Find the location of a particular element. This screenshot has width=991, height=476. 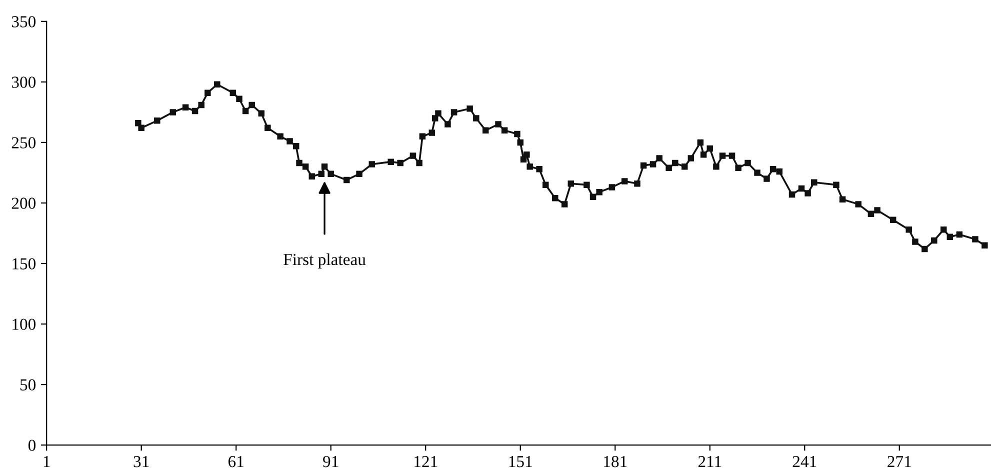

y-tick-label: 0 is located at coordinates (32, 446).